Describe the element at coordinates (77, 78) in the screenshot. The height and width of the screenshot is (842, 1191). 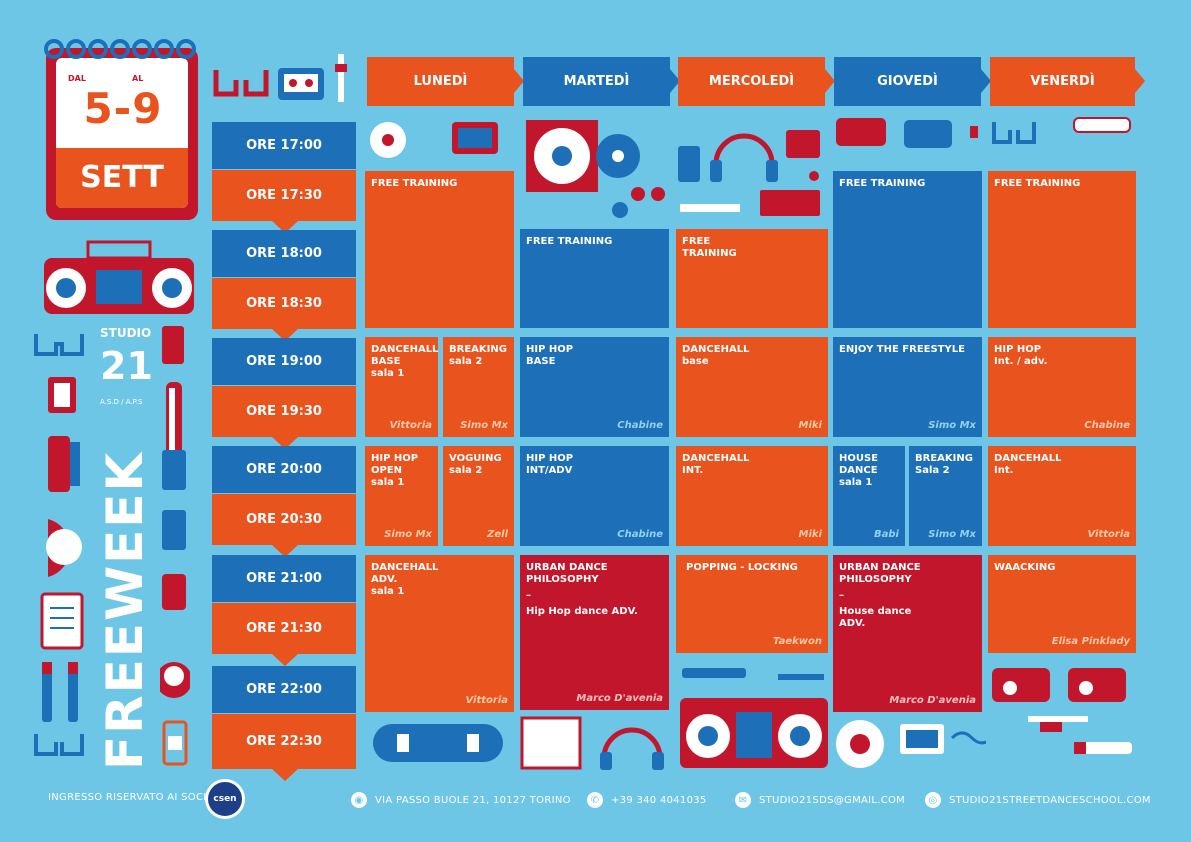
I see `date-dal-label: DAL` at that location.